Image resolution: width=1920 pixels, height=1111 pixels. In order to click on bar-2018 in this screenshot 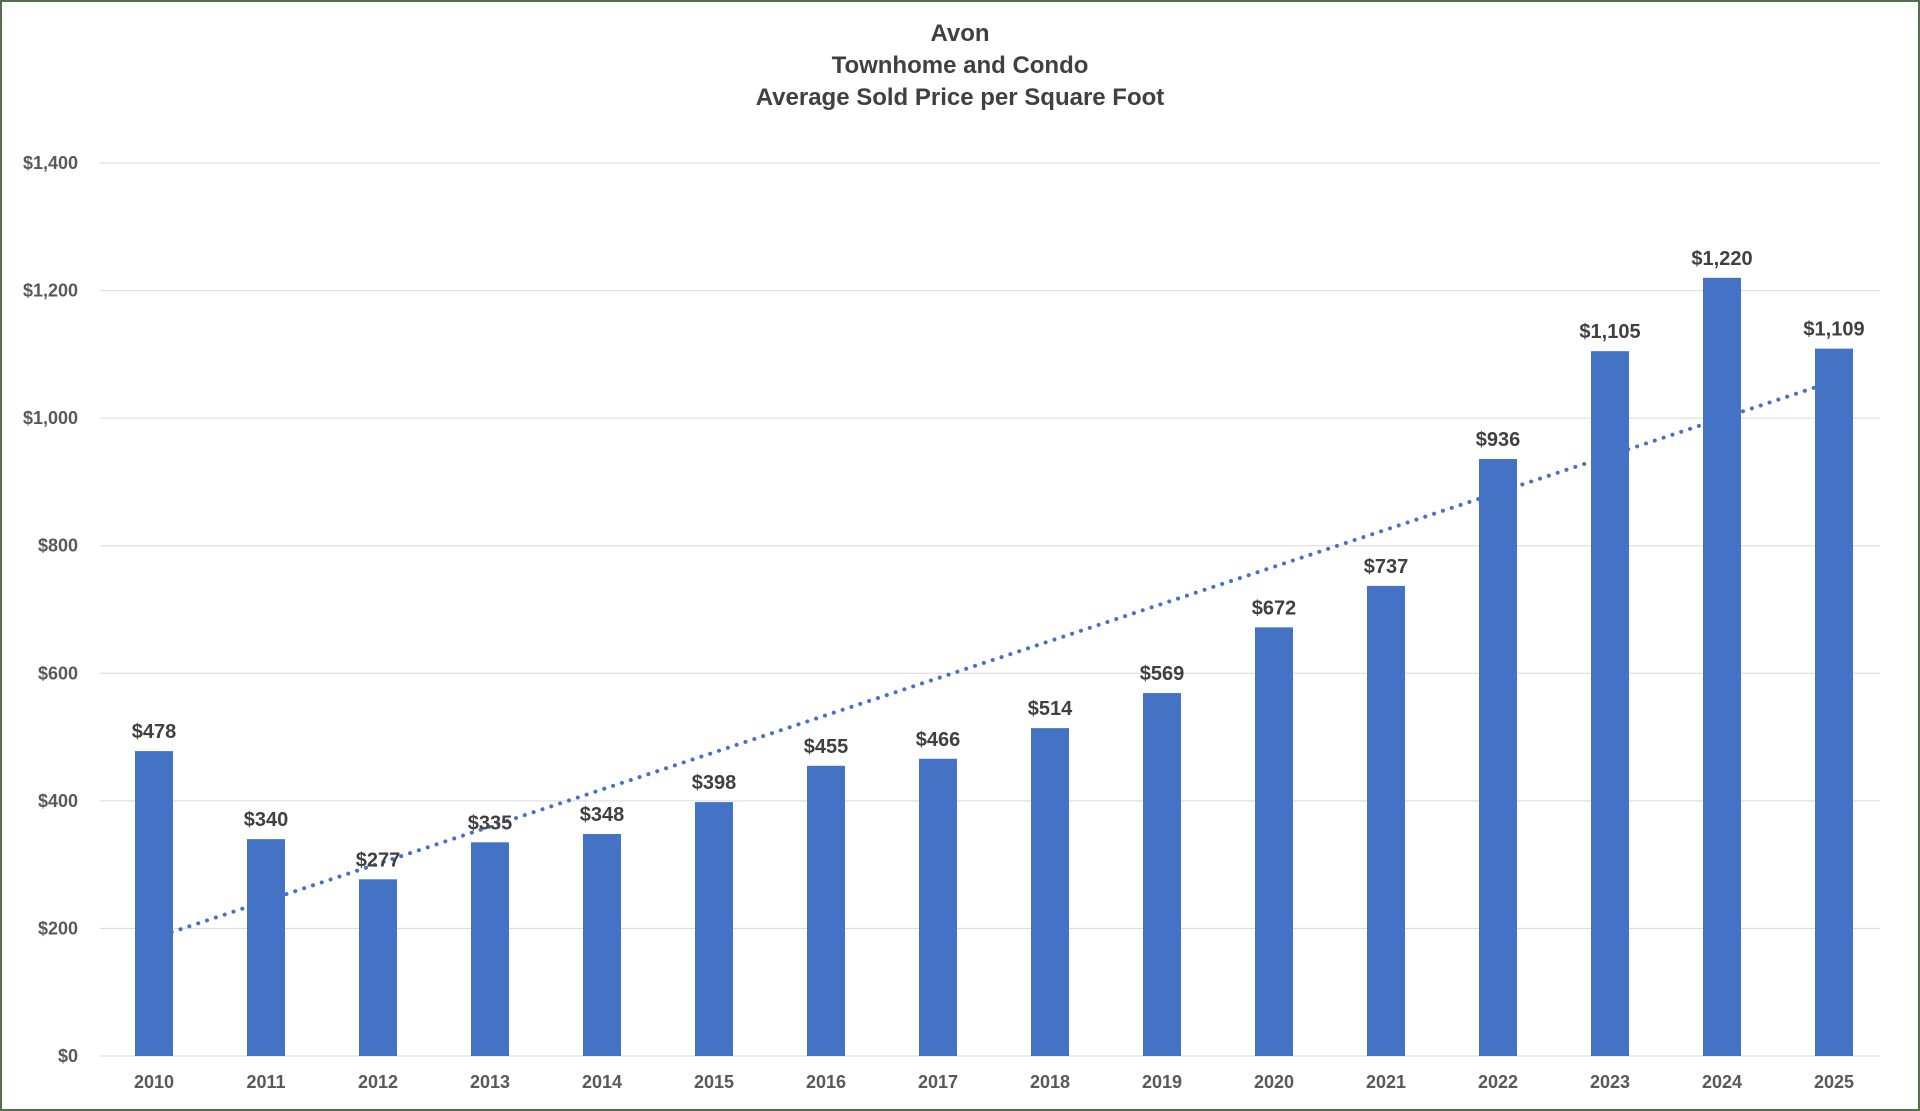, I will do `click(1050, 892)`.